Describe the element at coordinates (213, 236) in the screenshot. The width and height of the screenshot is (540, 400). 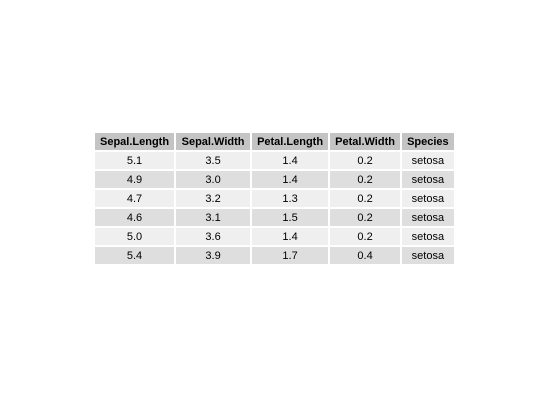
I see `table-cell: 3.6` at that location.